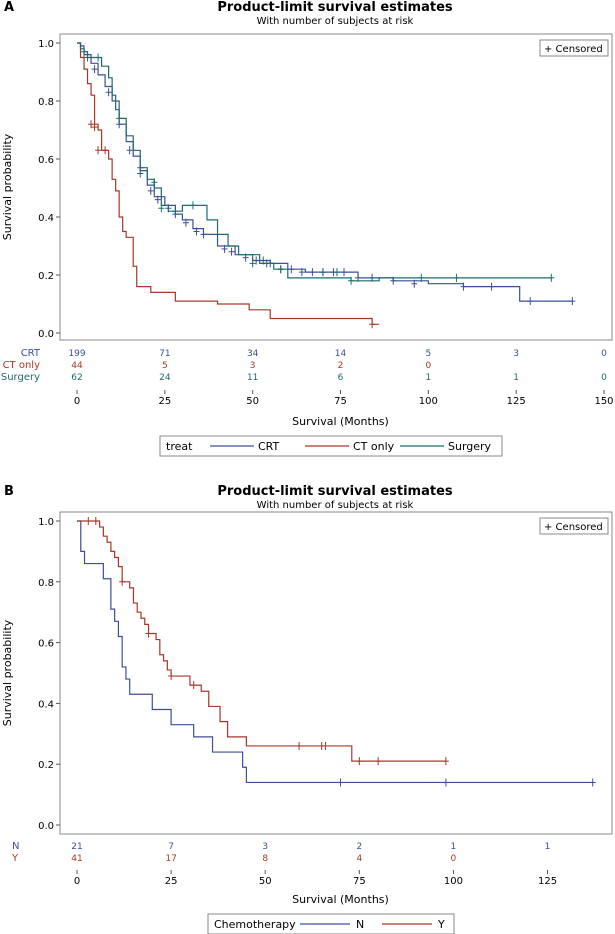 The image size is (615, 934). What do you see at coordinates (335, 7) in the screenshot?
I see `panel-a-title: Product-limit survival estimates` at bounding box center [335, 7].